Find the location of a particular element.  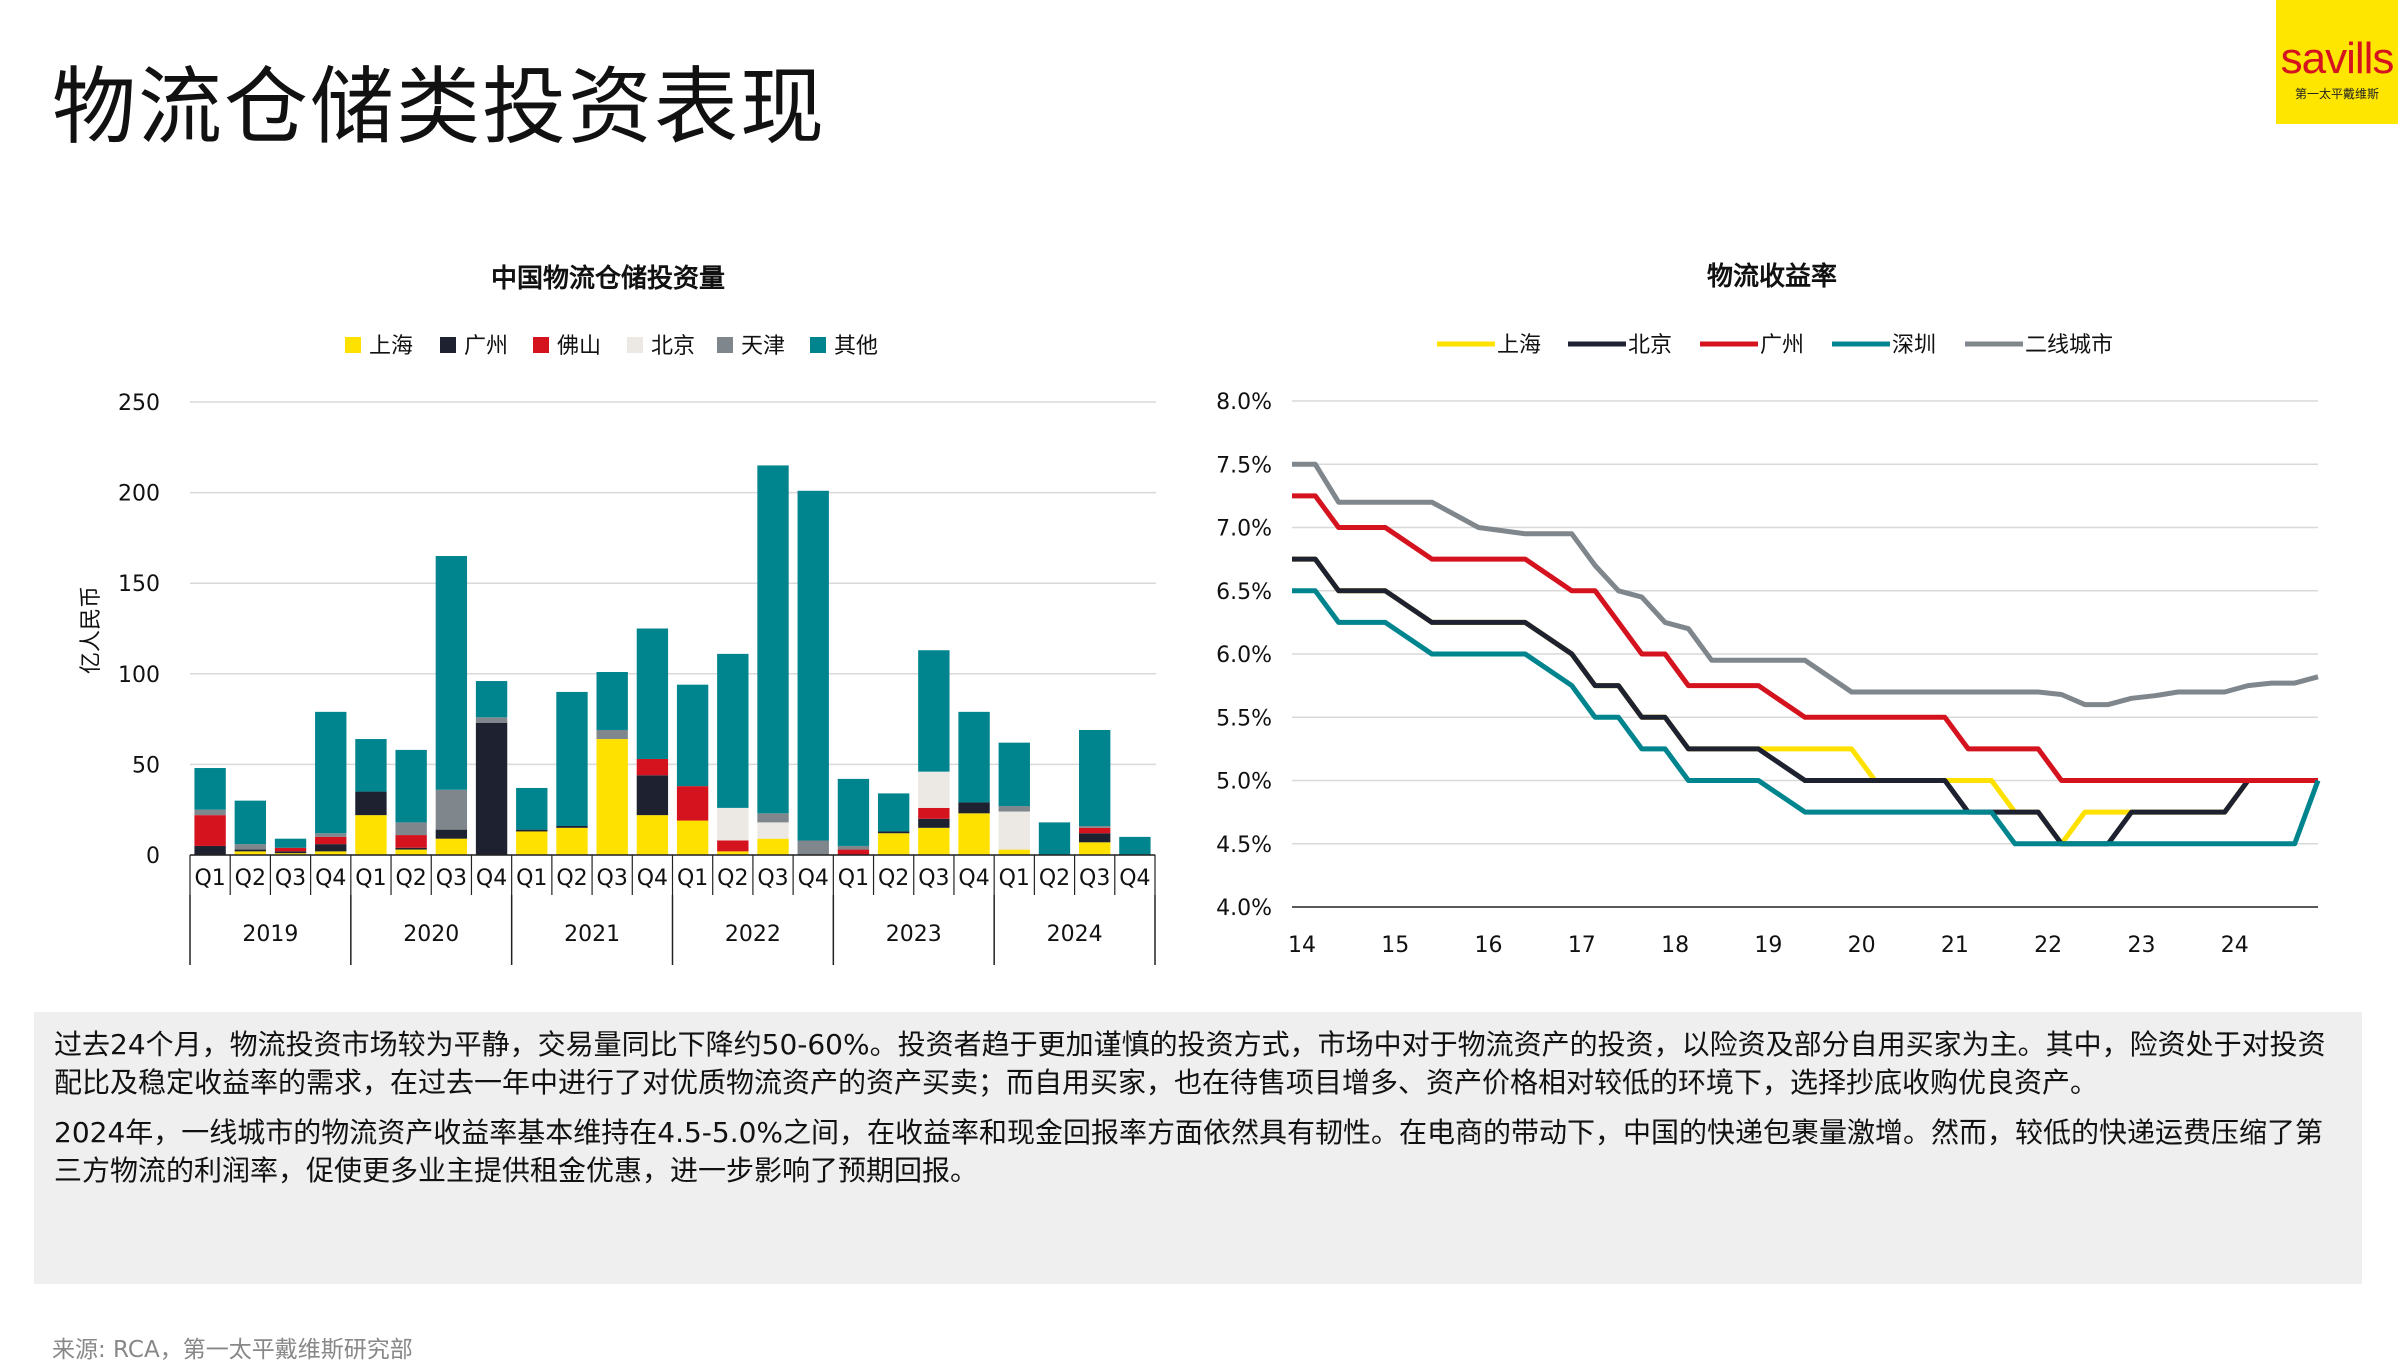

line-y-tick-label: 4.5% is located at coordinates (1244, 845).